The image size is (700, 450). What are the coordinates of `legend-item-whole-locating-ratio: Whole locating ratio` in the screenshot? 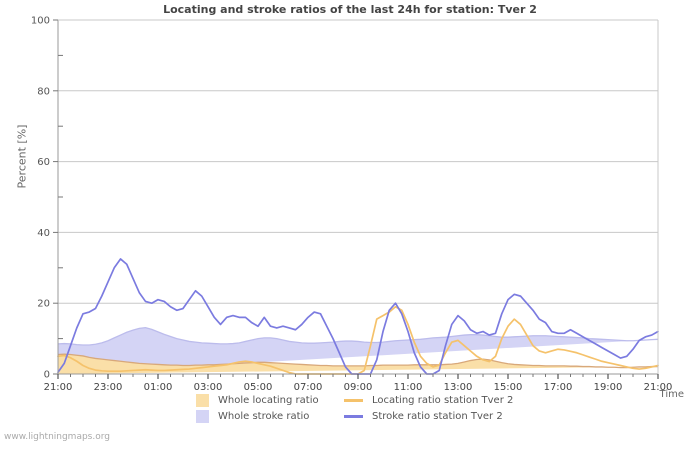 It's located at (270, 400).